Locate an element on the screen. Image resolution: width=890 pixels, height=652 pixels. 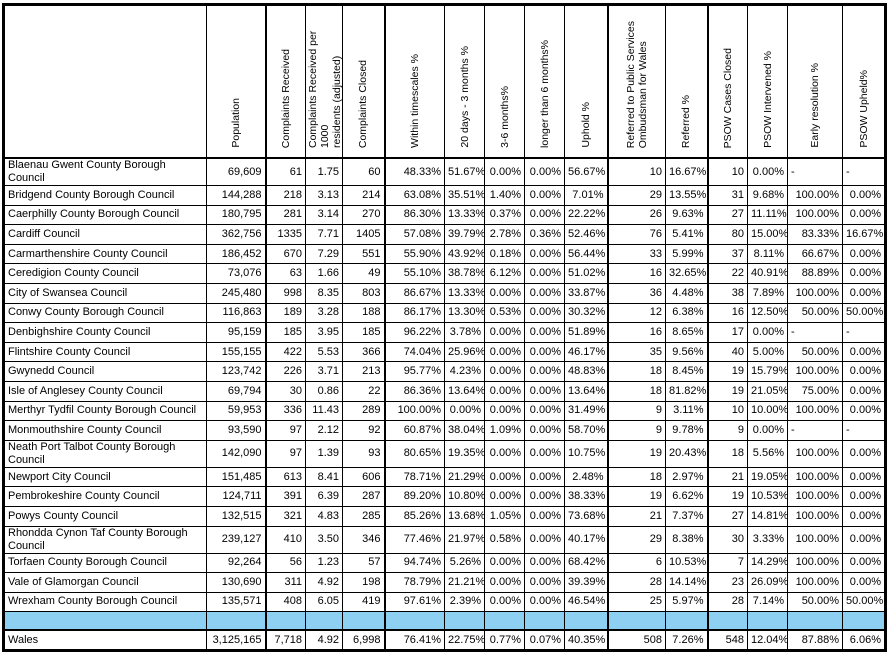
data-cell: 81.82% is located at coordinates (686, 391).